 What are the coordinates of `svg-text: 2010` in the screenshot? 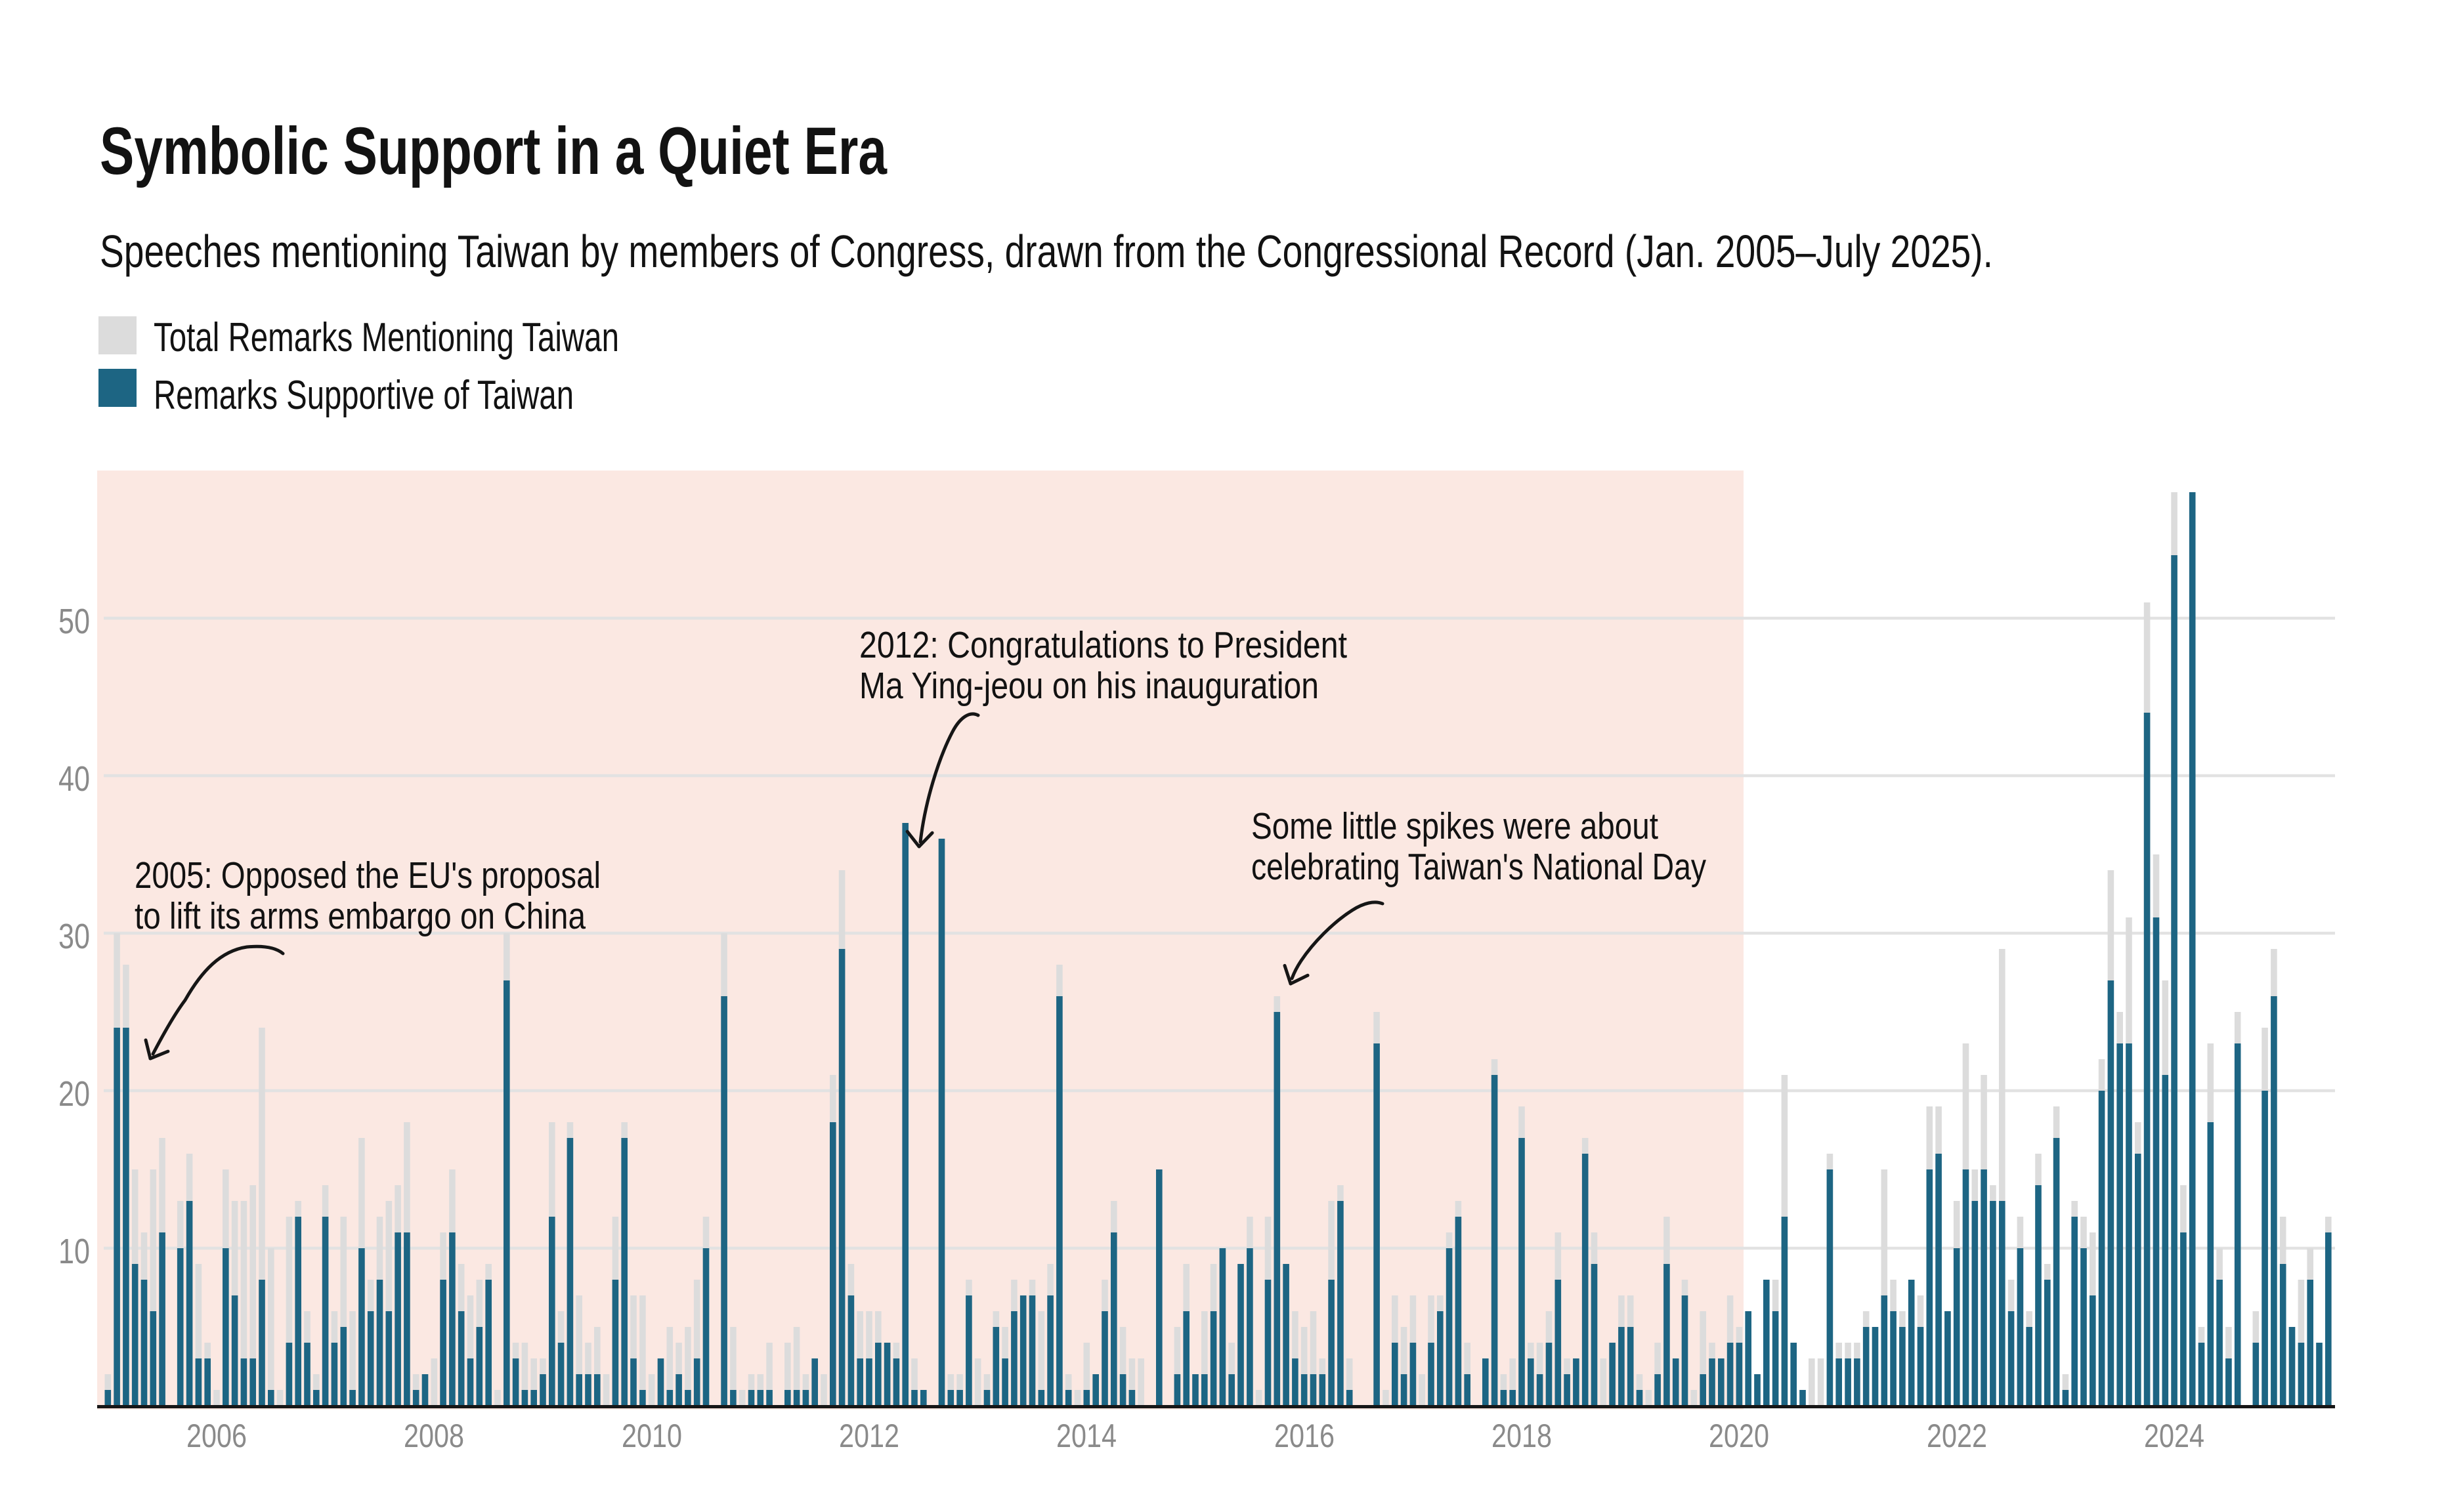 It's located at (652, 1436).